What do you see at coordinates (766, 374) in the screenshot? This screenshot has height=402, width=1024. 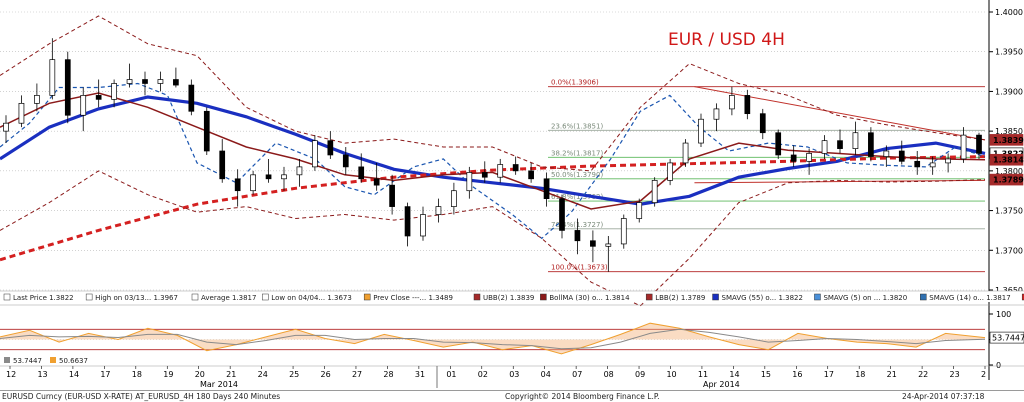 I see `x-tick-label: 15` at bounding box center [766, 374].